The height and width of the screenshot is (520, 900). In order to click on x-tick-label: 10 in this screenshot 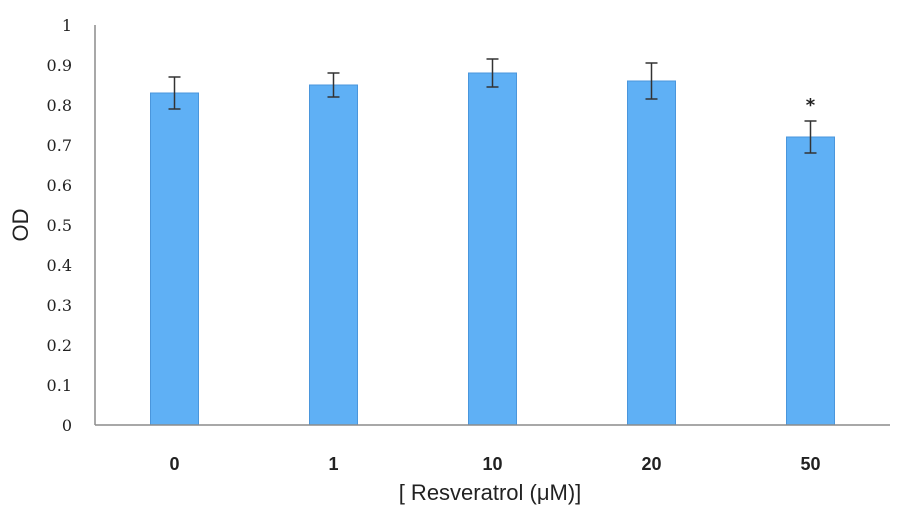, I will do `click(492, 464)`.